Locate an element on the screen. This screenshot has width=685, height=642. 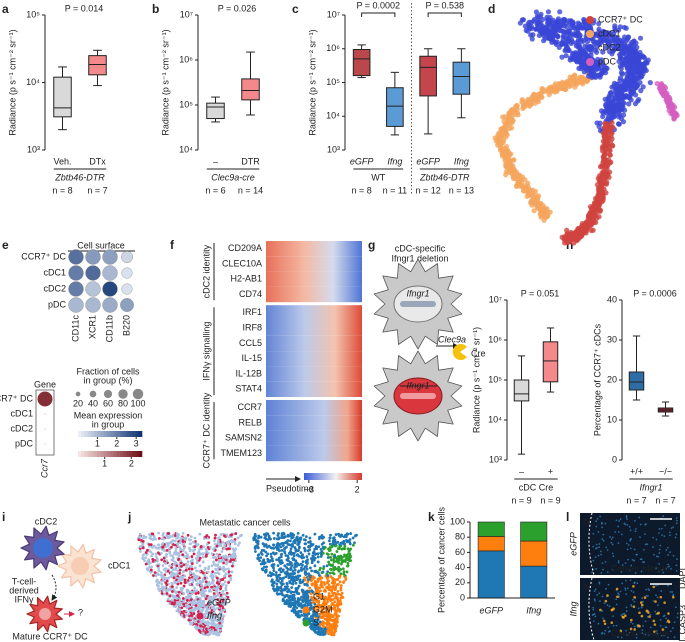
dot is located at coordinates (45, 444).